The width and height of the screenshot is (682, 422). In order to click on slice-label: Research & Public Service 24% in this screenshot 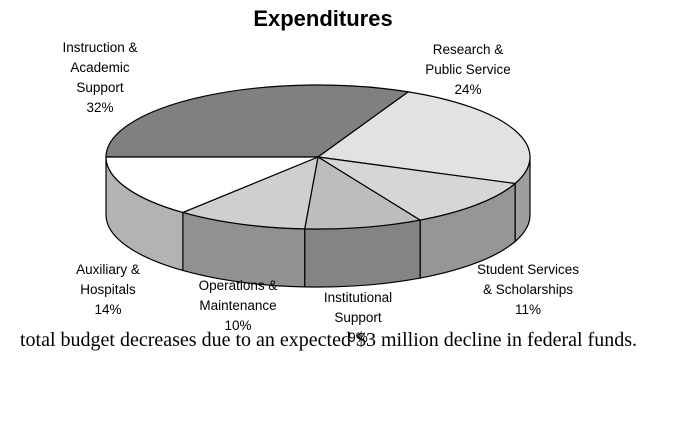, I will do `click(468, 70)`.